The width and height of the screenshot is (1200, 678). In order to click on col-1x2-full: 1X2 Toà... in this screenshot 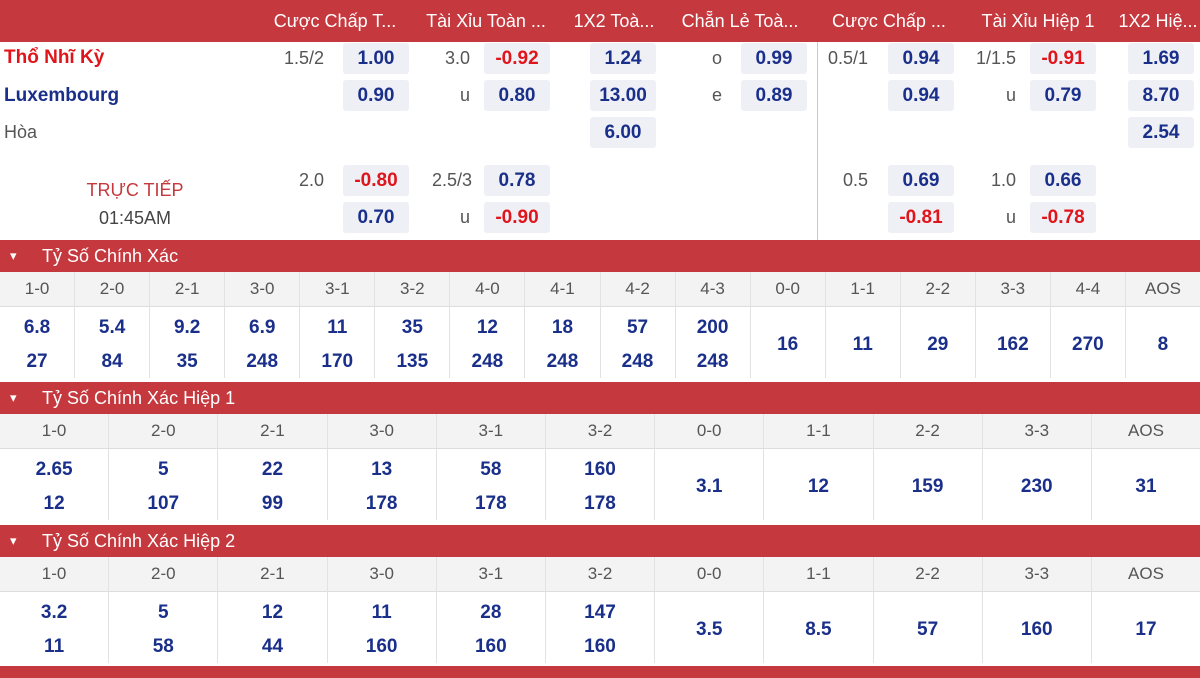, I will do `click(614, 21)`.